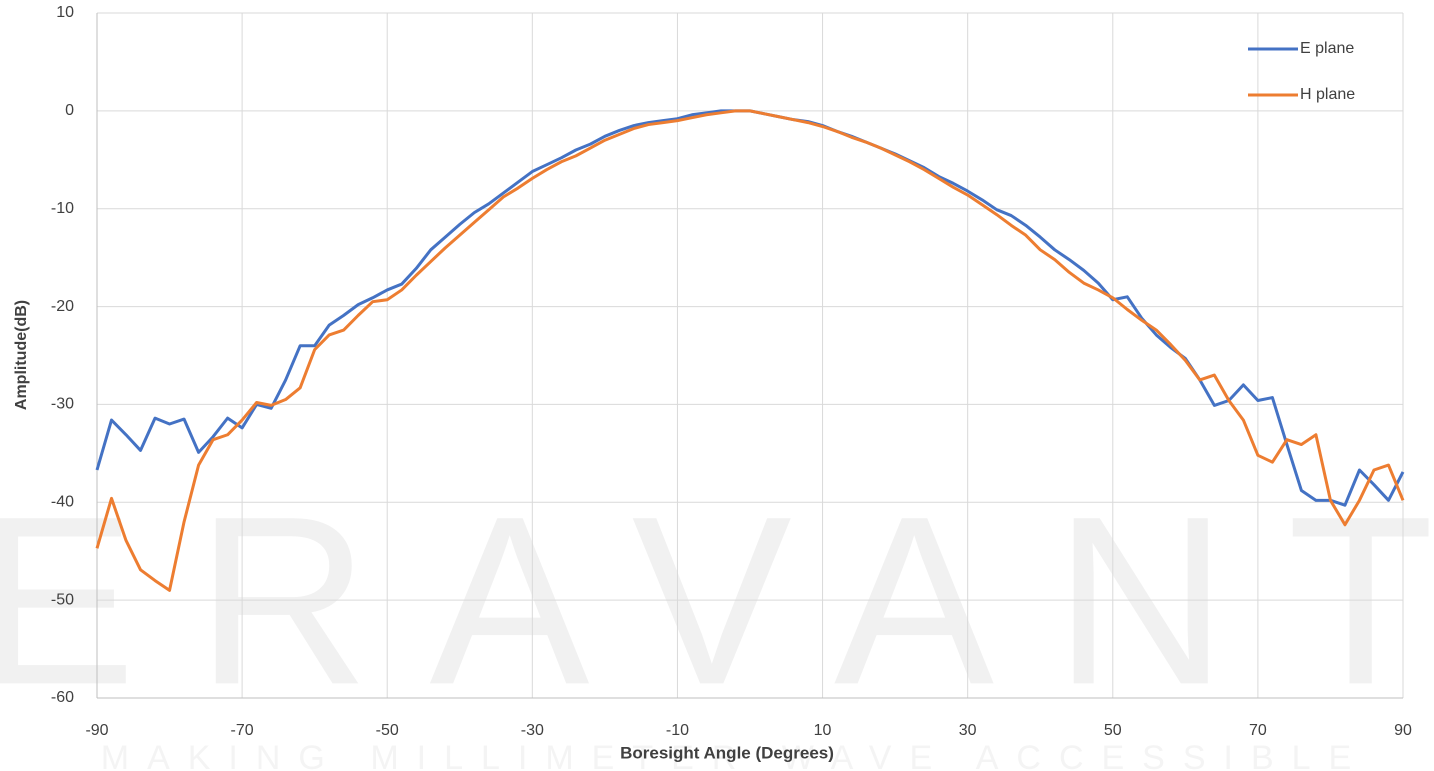 Image resolution: width=1434 pixels, height=771 pixels. What do you see at coordinates (62, 599) in the screenshot?
I see `y-tick-label: -50` at bounding box center [62, 599].